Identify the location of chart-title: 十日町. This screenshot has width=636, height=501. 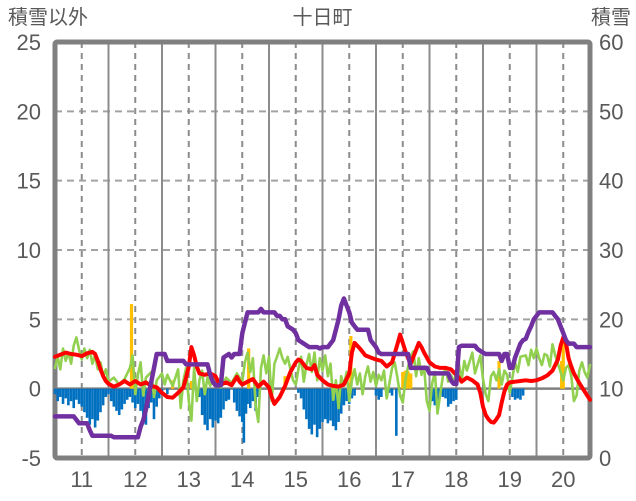
(322, 18).